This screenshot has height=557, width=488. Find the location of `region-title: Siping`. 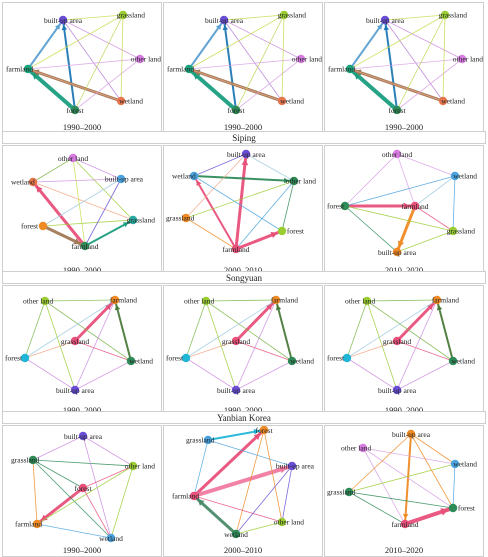

region-title: Siping is located at coordinates (244, 137).